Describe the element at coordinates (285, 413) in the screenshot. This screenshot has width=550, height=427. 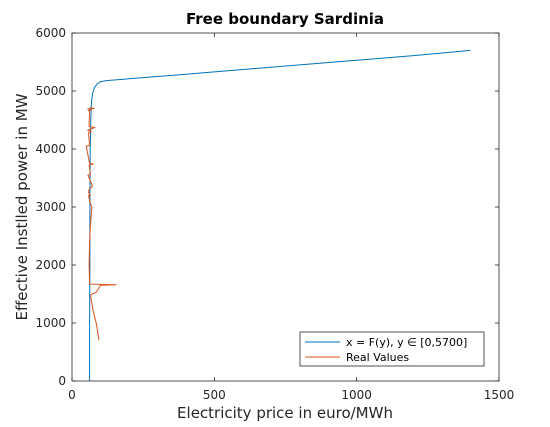
I see `x-axis-label: Electricity price in euro/MWh` at that location.